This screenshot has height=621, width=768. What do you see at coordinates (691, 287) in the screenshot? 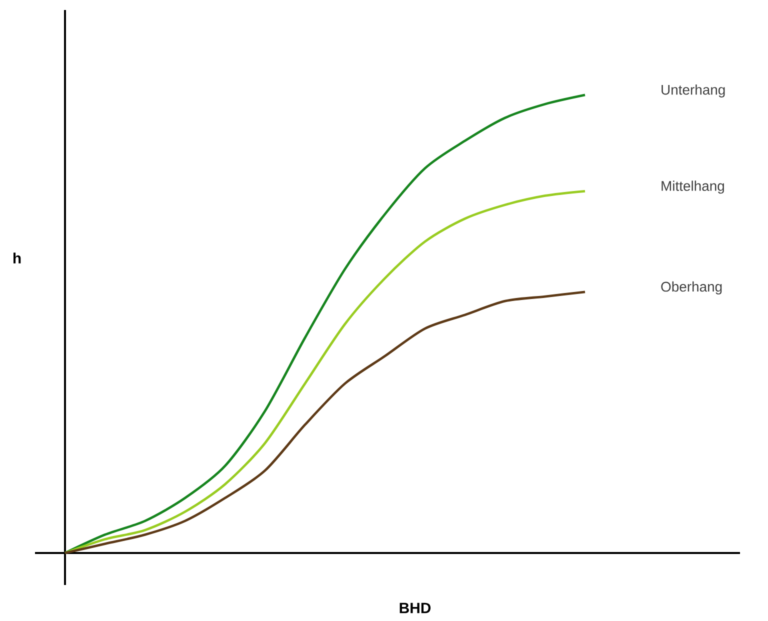
I see `text: Oberhang` at bounding box center [691, 287].